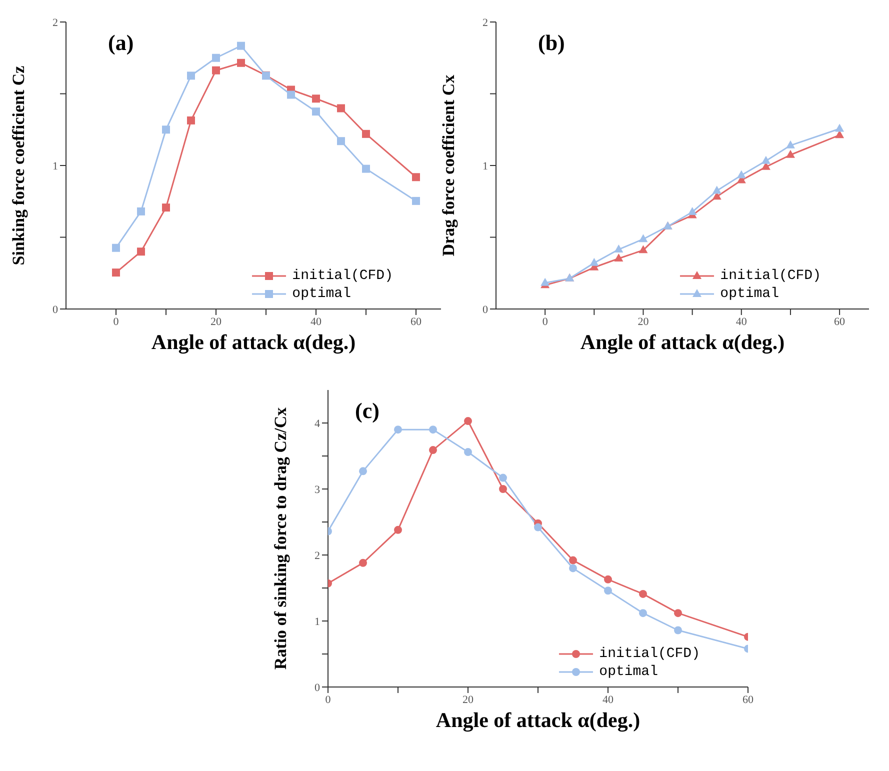  Describe the element at coordinates (367, 411) in the screenshot. I see `chart-title: (c)` at that location.